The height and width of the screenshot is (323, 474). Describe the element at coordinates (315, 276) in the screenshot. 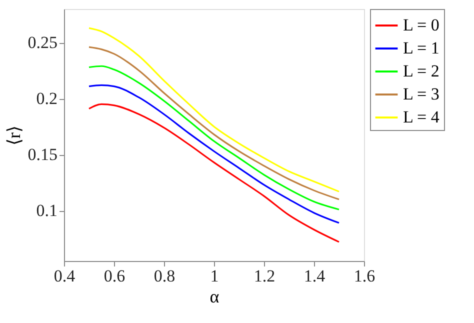

I see `x-tick-label: 1.4` at that location.